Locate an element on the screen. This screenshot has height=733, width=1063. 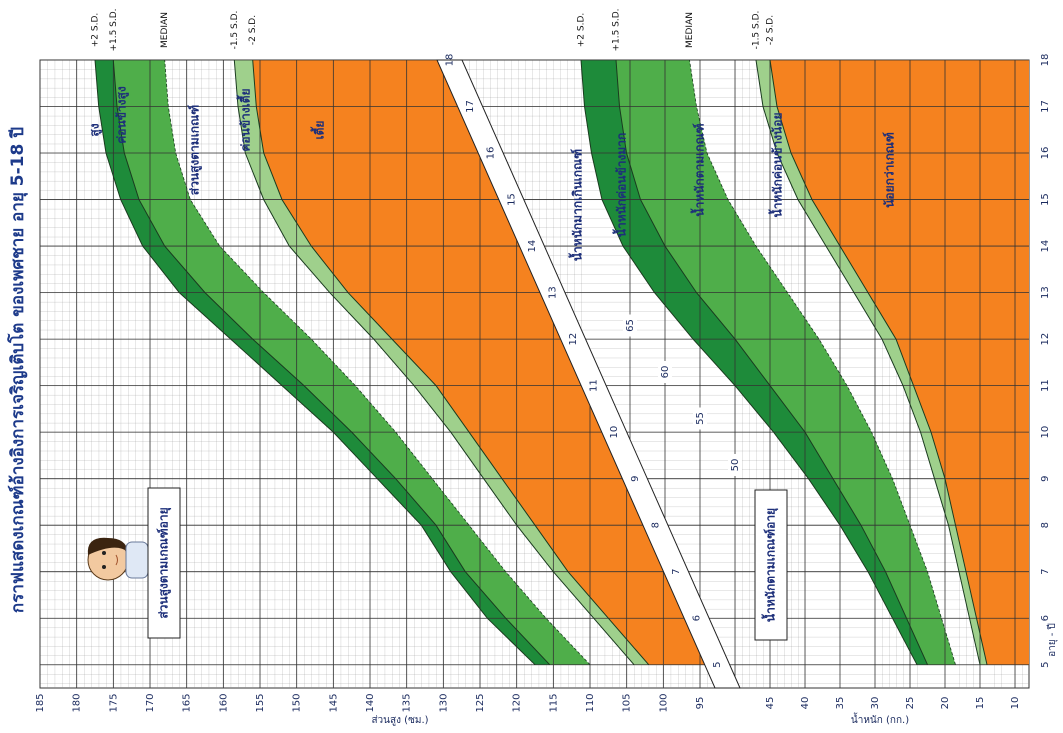
zone-label: เตี้ย is located at coordinates (318, 130).